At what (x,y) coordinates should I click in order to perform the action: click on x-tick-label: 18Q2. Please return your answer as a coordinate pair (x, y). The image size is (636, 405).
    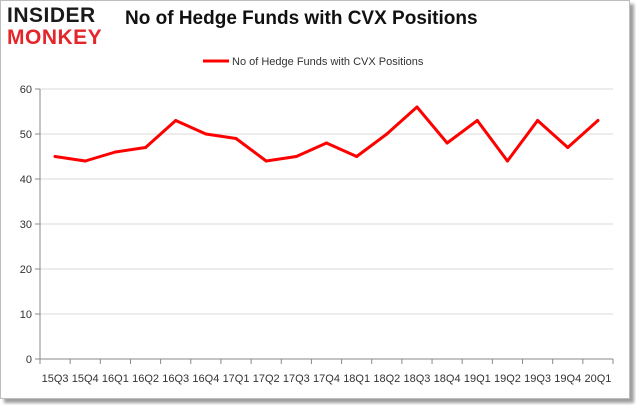
    Looking at the image, I should click on (386, 379).